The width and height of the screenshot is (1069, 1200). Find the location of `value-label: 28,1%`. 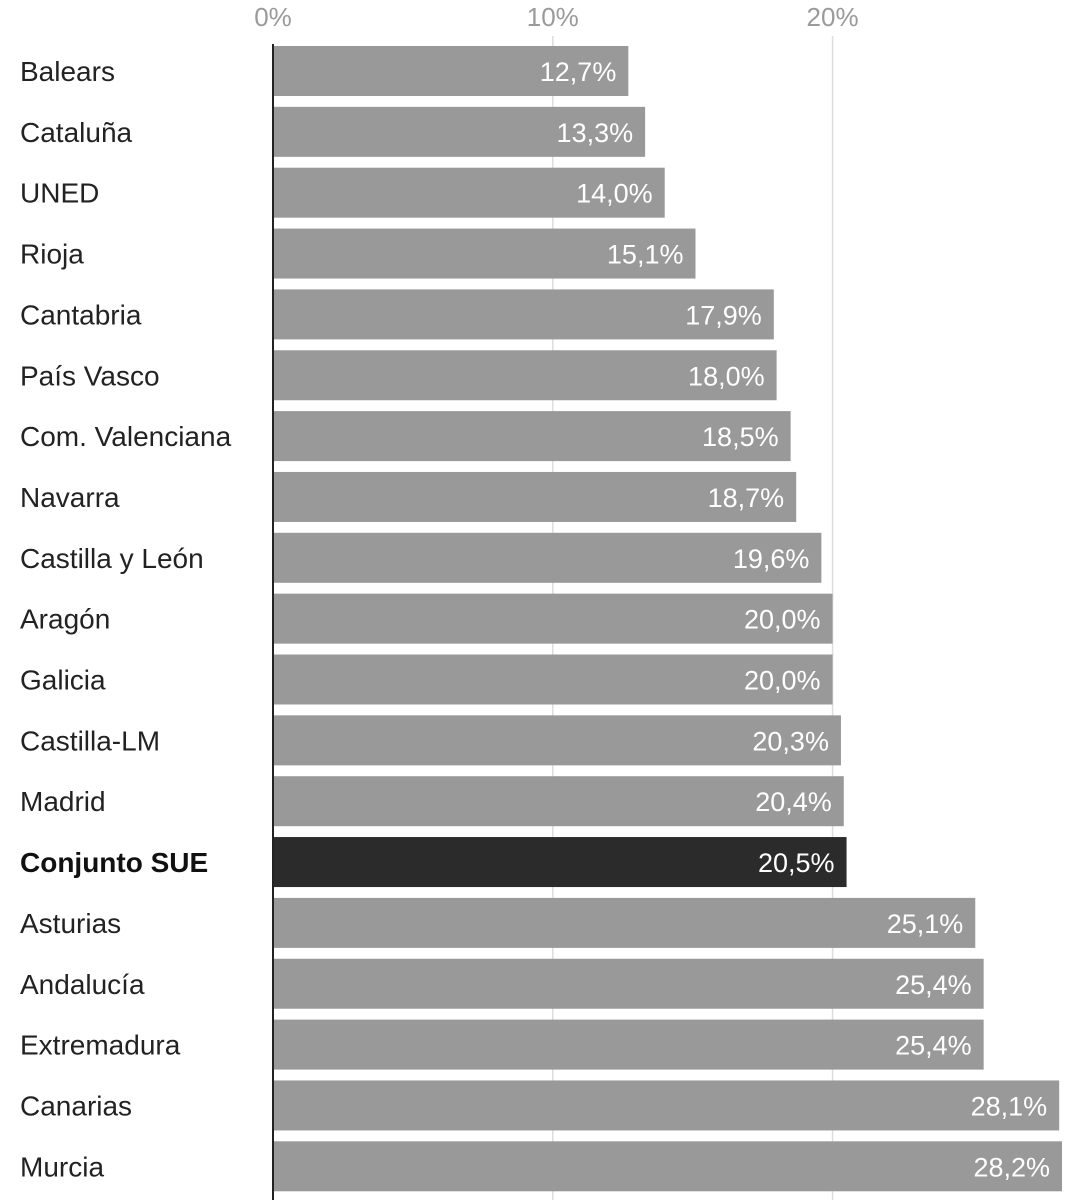

value-label: 28,1% is located at coordinates (1009, 1106).